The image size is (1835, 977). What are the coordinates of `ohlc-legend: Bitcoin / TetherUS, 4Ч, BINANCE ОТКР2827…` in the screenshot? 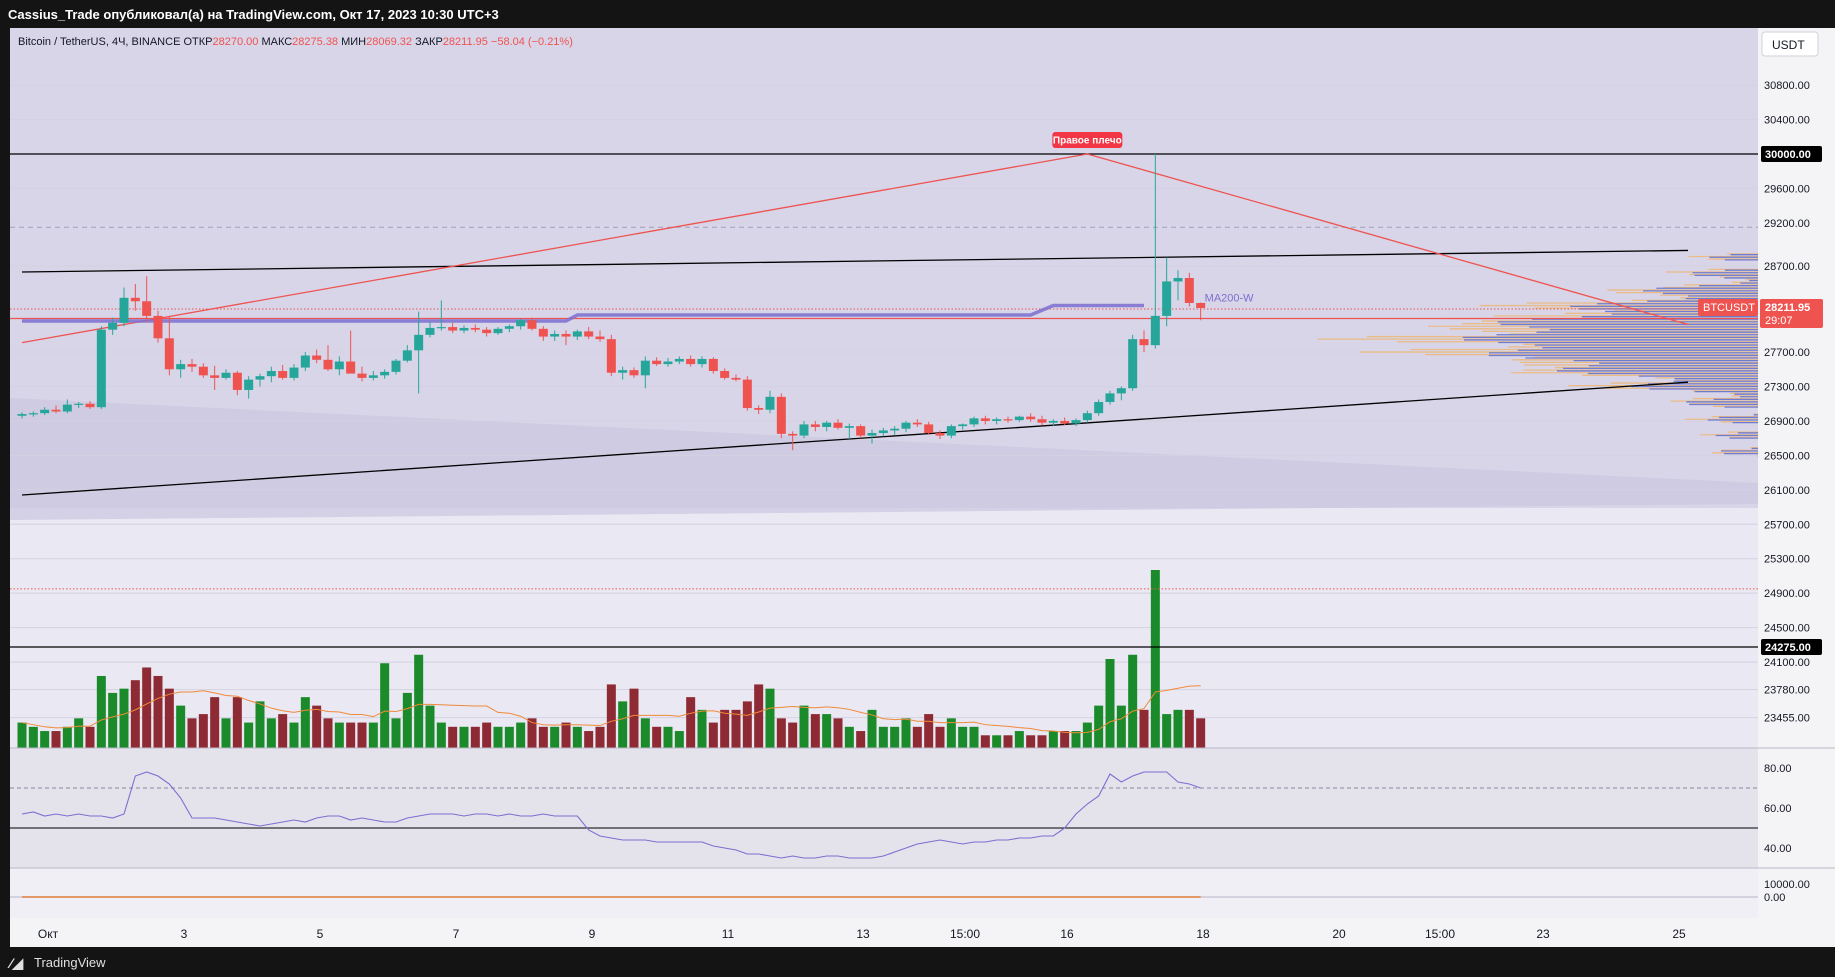 It's located at (295, 42).